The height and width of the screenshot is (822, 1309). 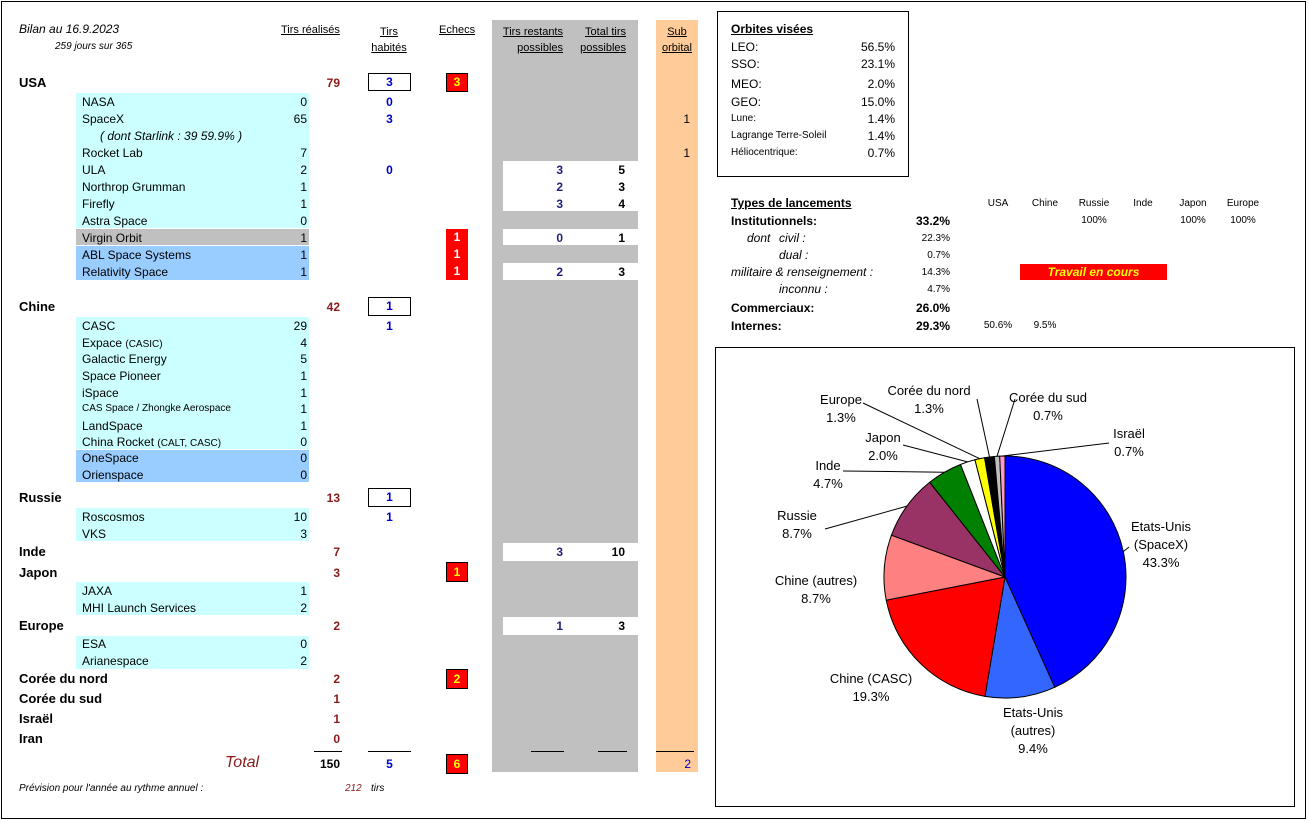 I want to click on orbite-meo: MEO:, so click(x=746, y=84).